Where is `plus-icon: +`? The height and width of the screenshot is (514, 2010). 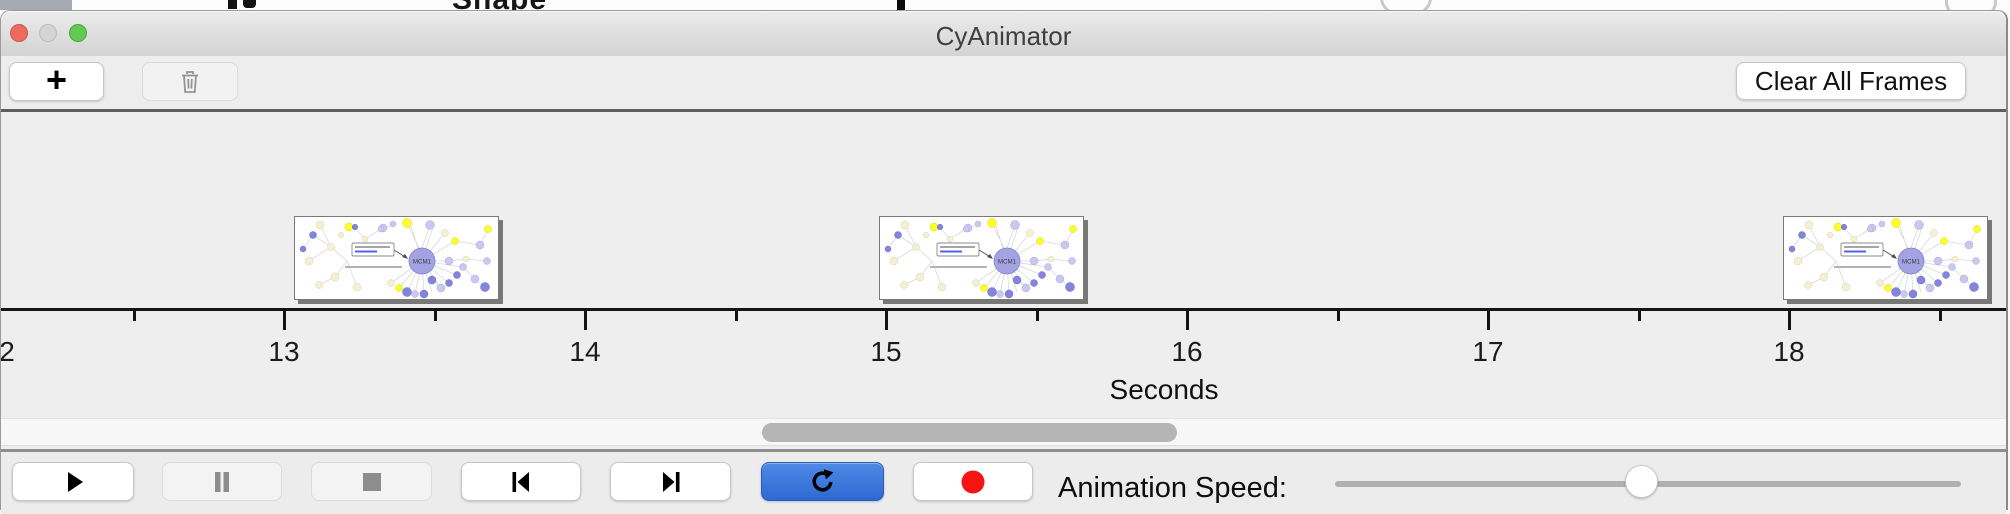 plus-icon: + is located at coordinates (56, 80).